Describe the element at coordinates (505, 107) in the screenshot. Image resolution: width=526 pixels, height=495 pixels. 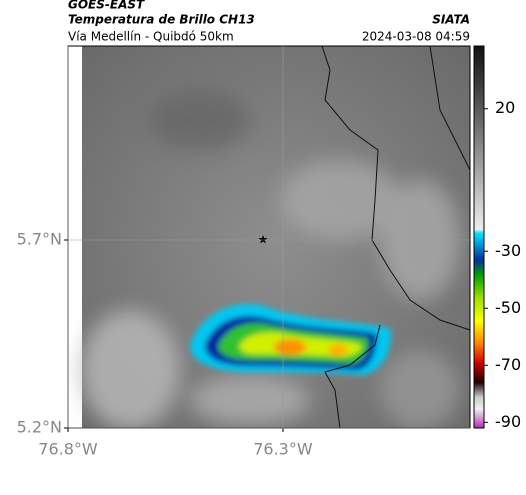
I see `colorbar-tick-label: 20` at that location.